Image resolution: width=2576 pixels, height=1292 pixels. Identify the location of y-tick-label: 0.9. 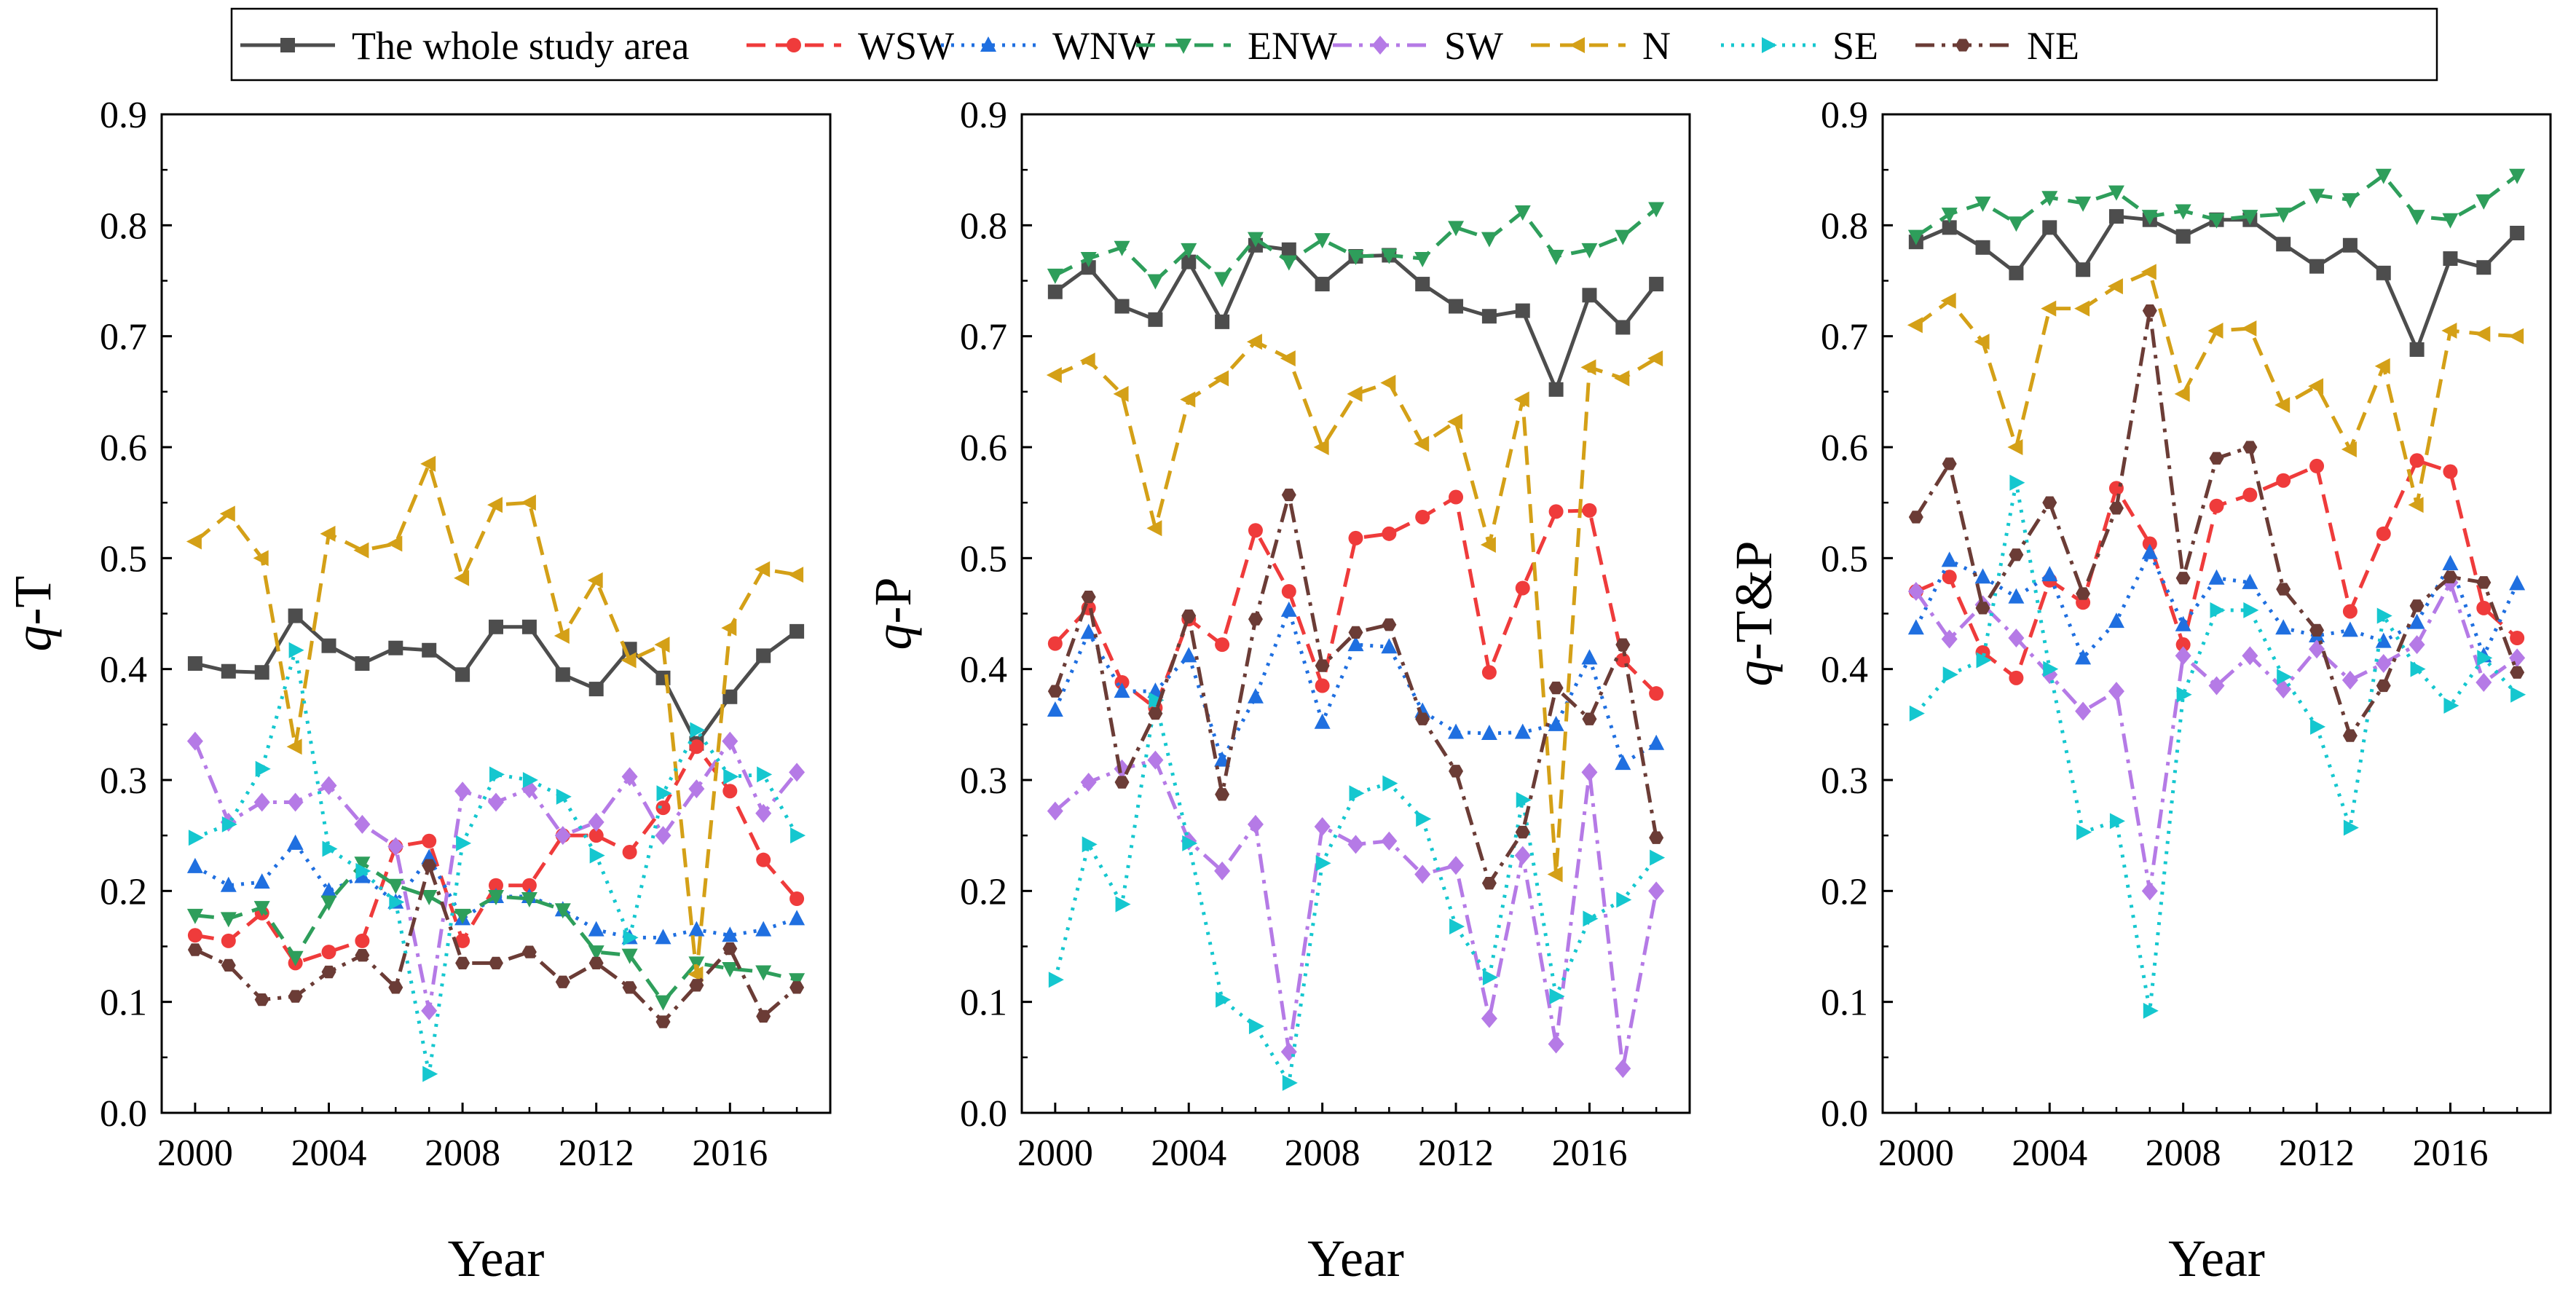
(983, 115).